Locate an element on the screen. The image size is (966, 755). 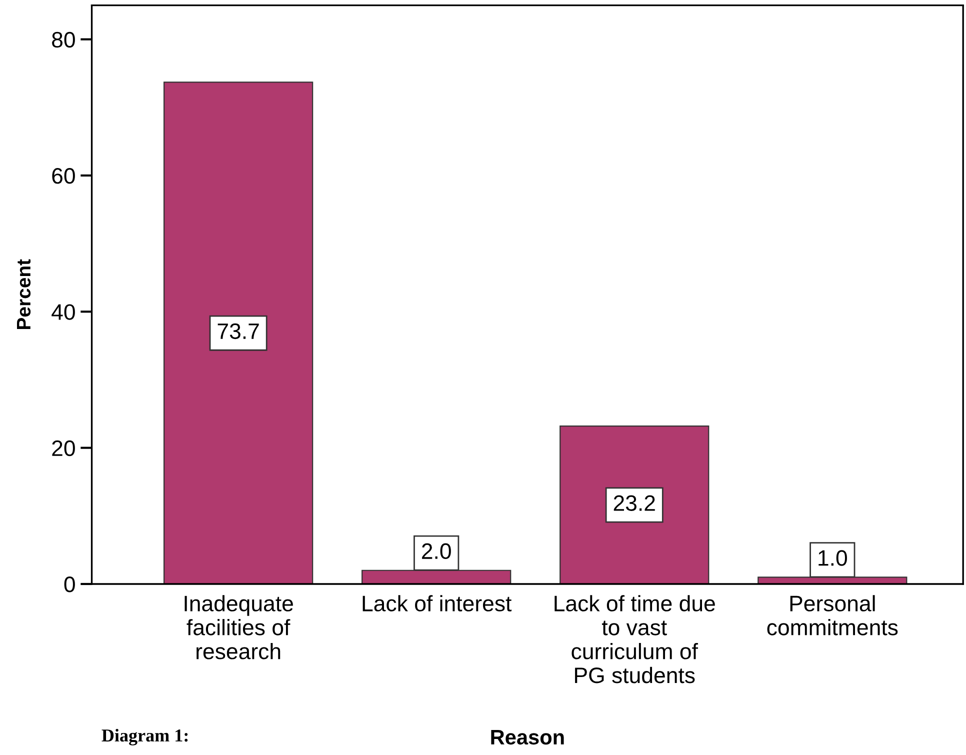
x-tick-label: Inadequate facilities of research is located at coordinates (238, 627).